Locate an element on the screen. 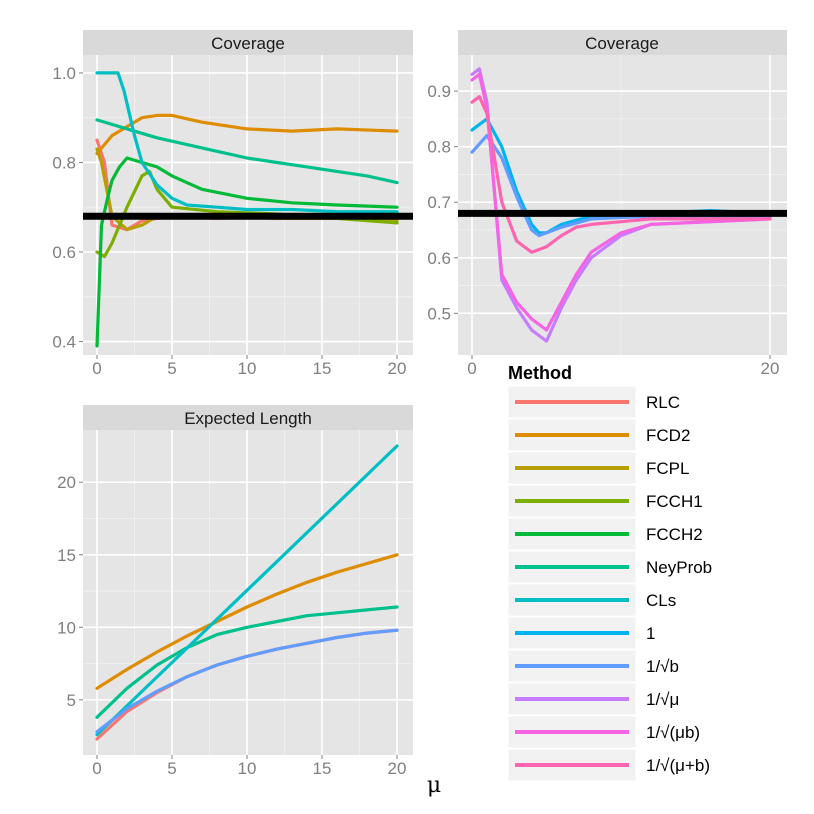  legend-item-fcpl: FCPL is located at coordinates (598, 468).